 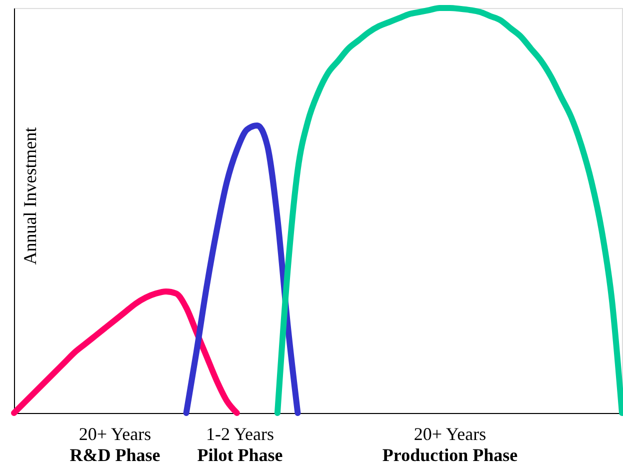 I want to click on text: R&D Phase, so click(x=115, y=455).